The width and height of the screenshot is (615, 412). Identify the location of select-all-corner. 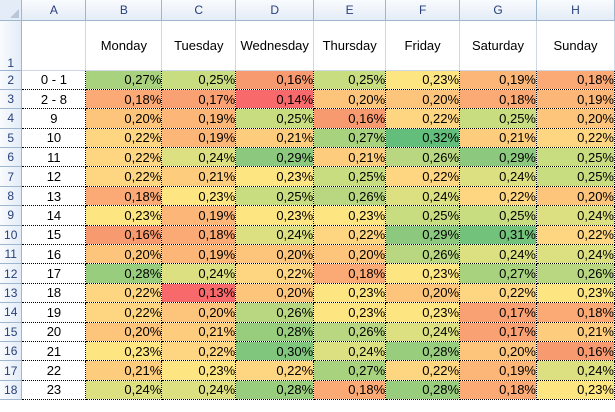
(11, 10).